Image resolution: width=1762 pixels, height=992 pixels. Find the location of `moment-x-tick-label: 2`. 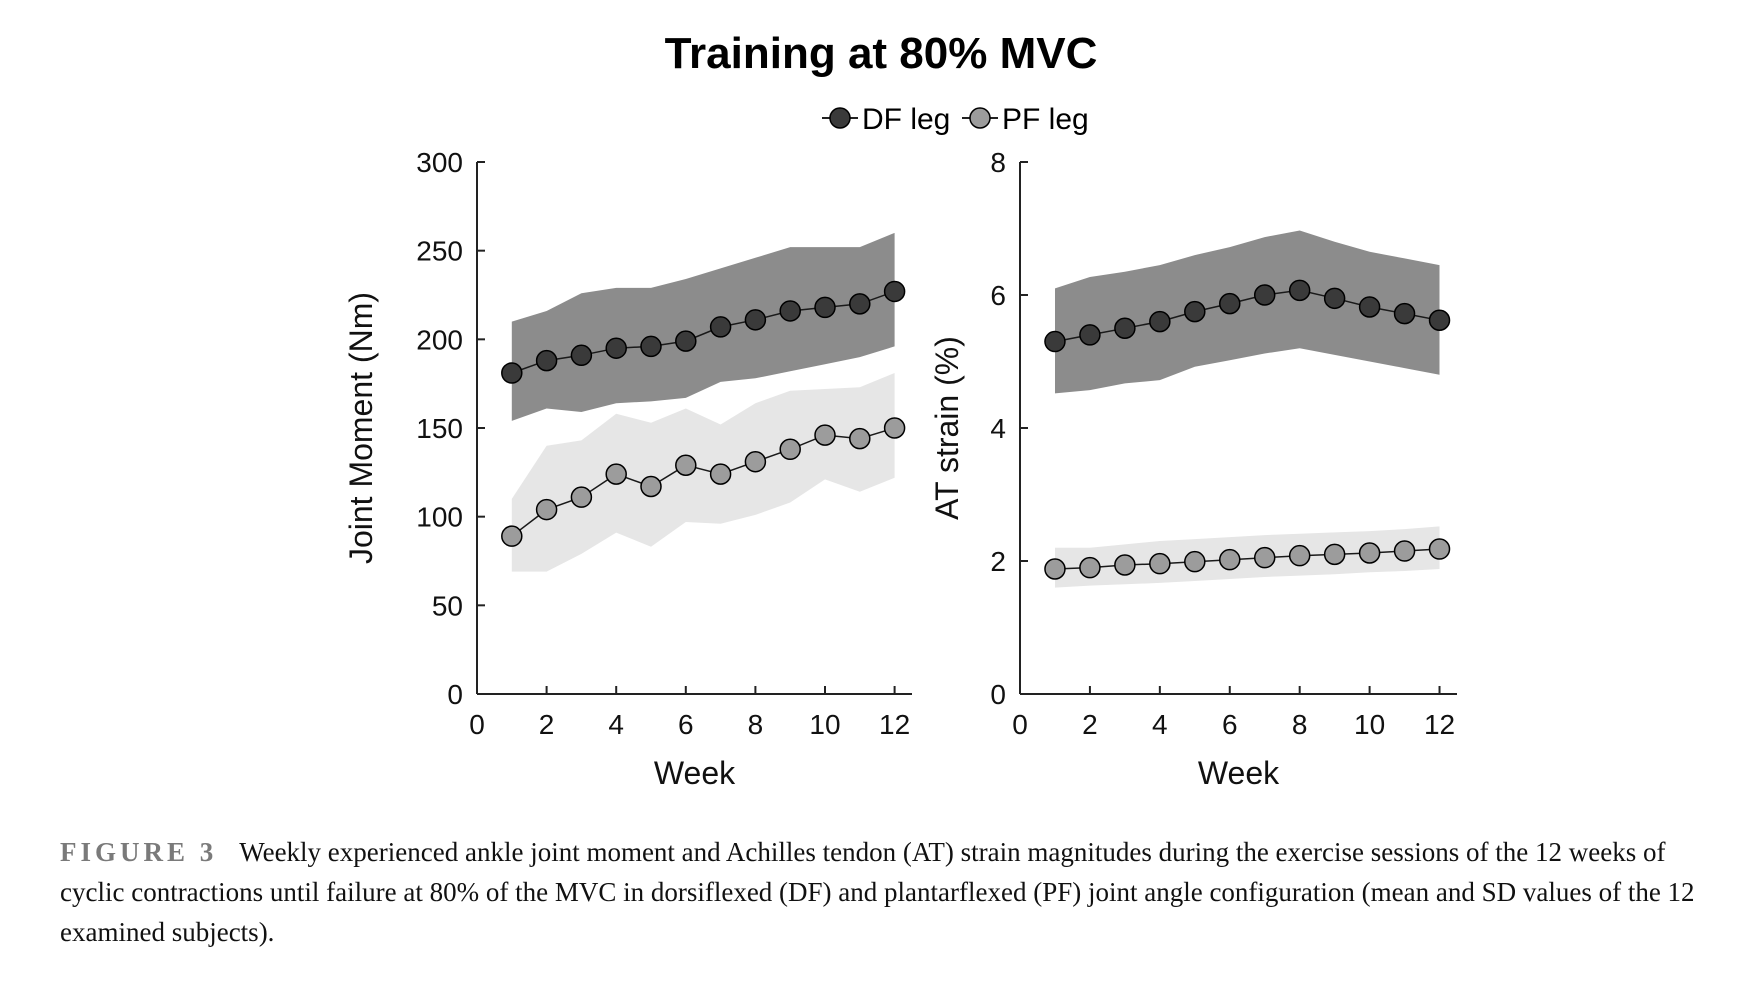

moment-x-tick-label: 2 is located at coordinates (547, 724).